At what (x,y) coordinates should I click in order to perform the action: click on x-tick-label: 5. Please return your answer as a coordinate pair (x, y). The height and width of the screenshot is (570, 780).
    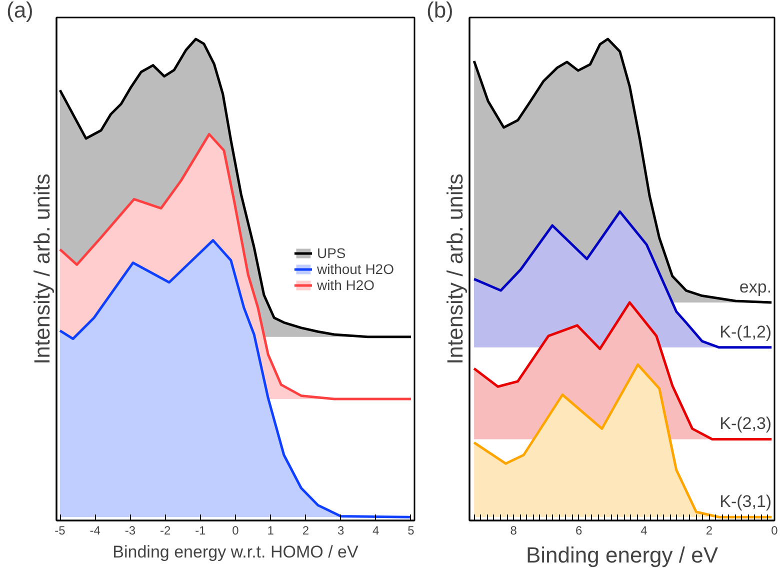
    Looking at the image, I should click on (411, 531).